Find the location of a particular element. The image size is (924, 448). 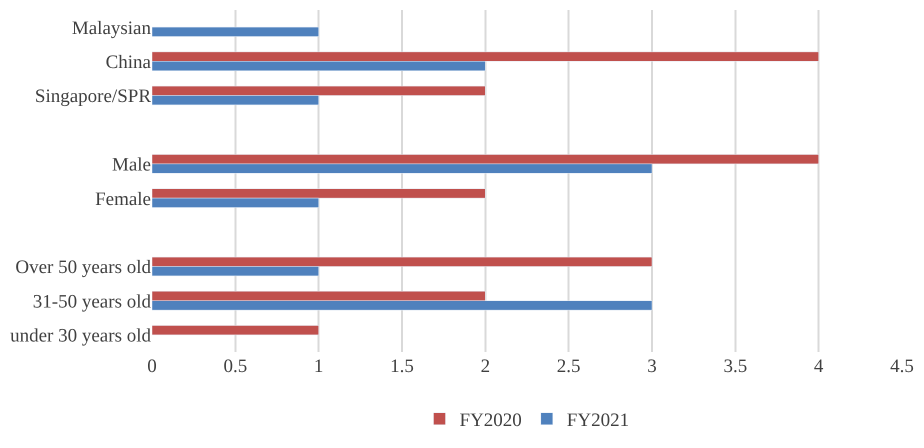

y-tick-label: Female is located at coordinates (123, 199).